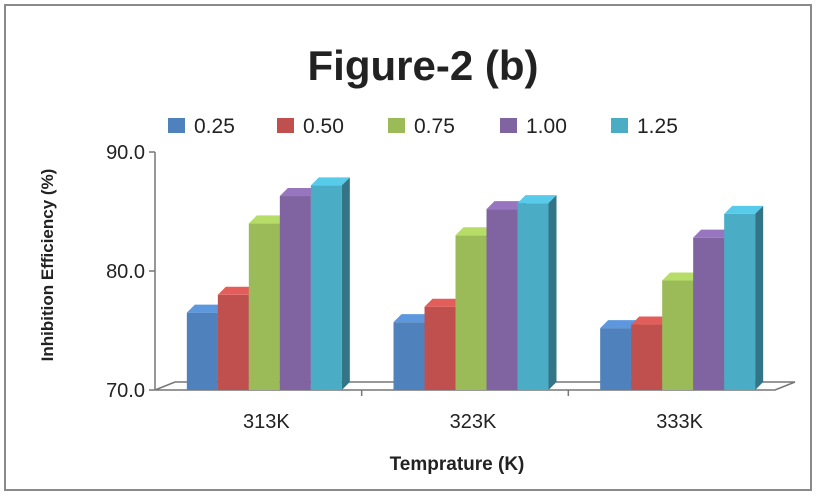  What do you see at coordinates (546, 126) in the screenshot?
I see `legend-label: 1.00` at bounding box center [546, 126].